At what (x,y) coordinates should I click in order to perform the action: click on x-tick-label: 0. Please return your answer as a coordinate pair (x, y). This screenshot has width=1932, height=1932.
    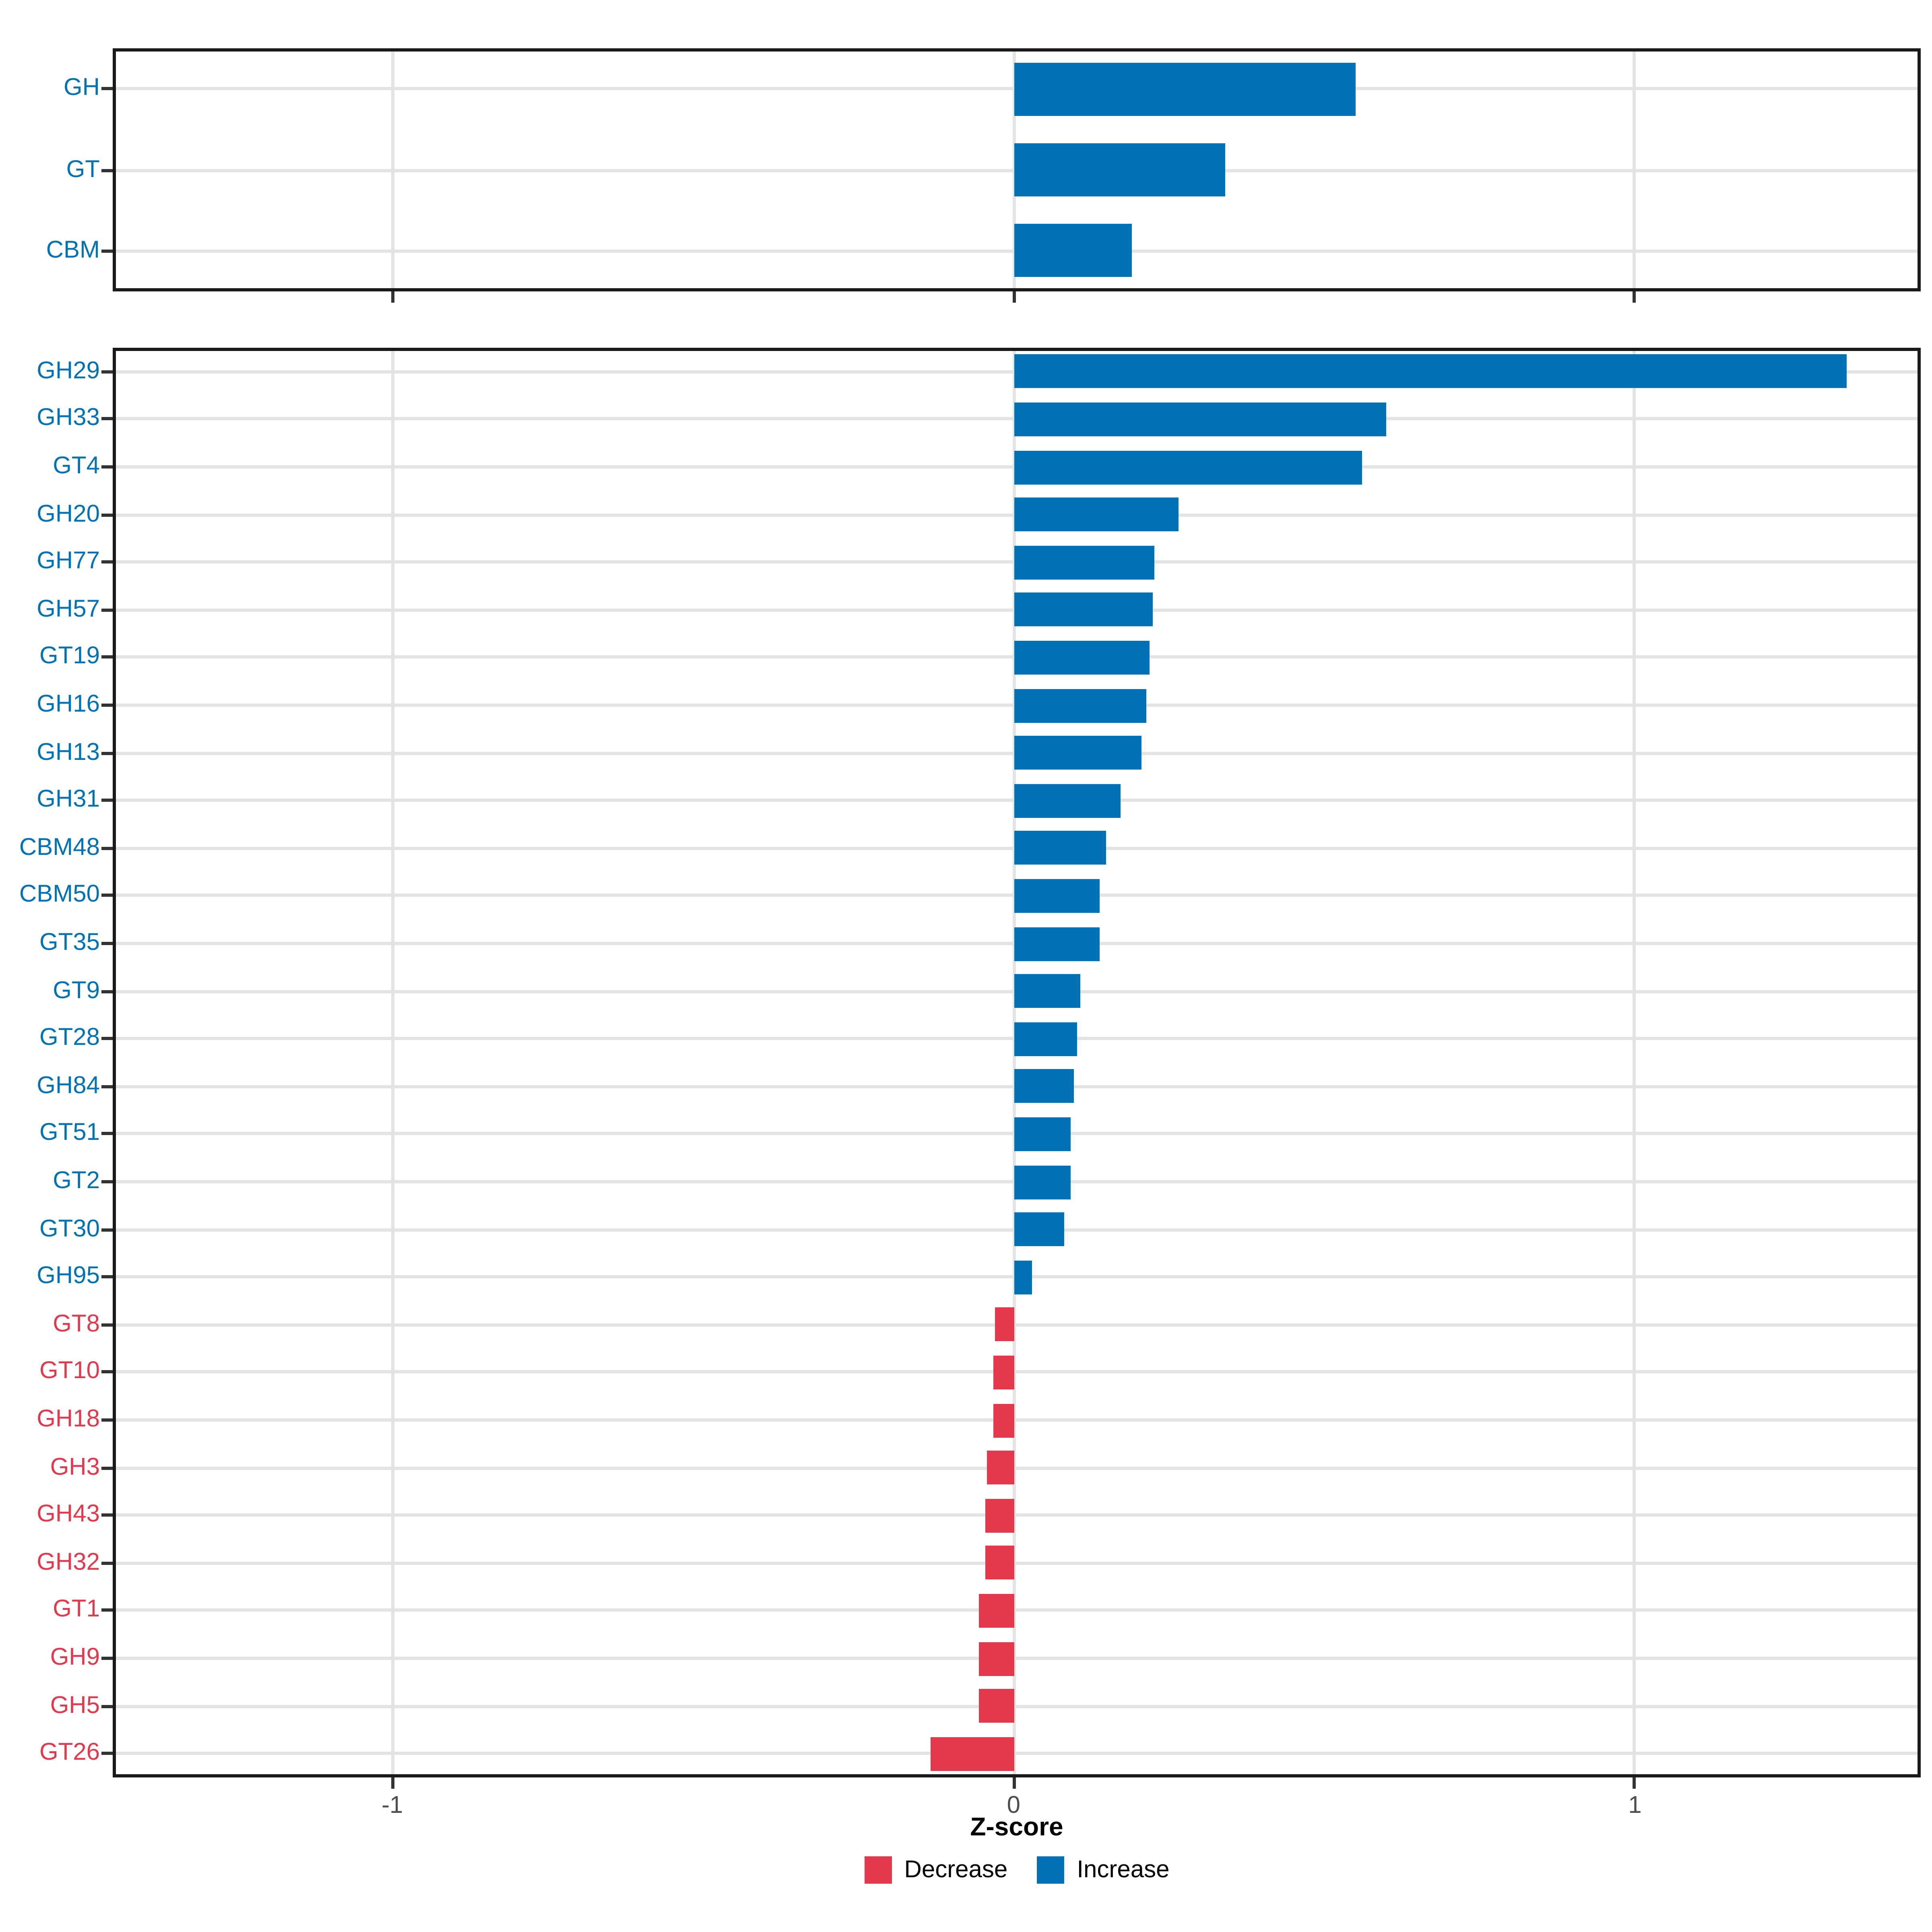
    Looking at the image, I should click on (1013, 1805).